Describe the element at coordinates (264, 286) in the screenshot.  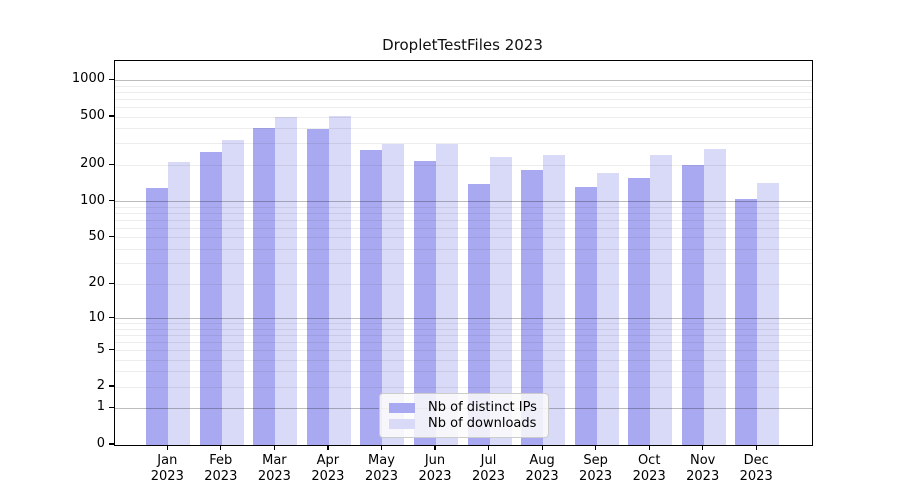
I see `bar-distinct-ips-mar` at that location.